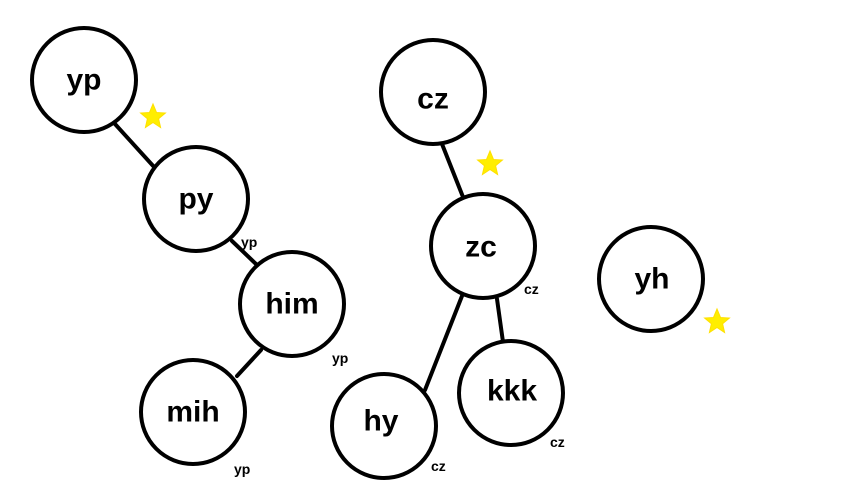  I want to click on node-cz: cz, so click(433, 92).